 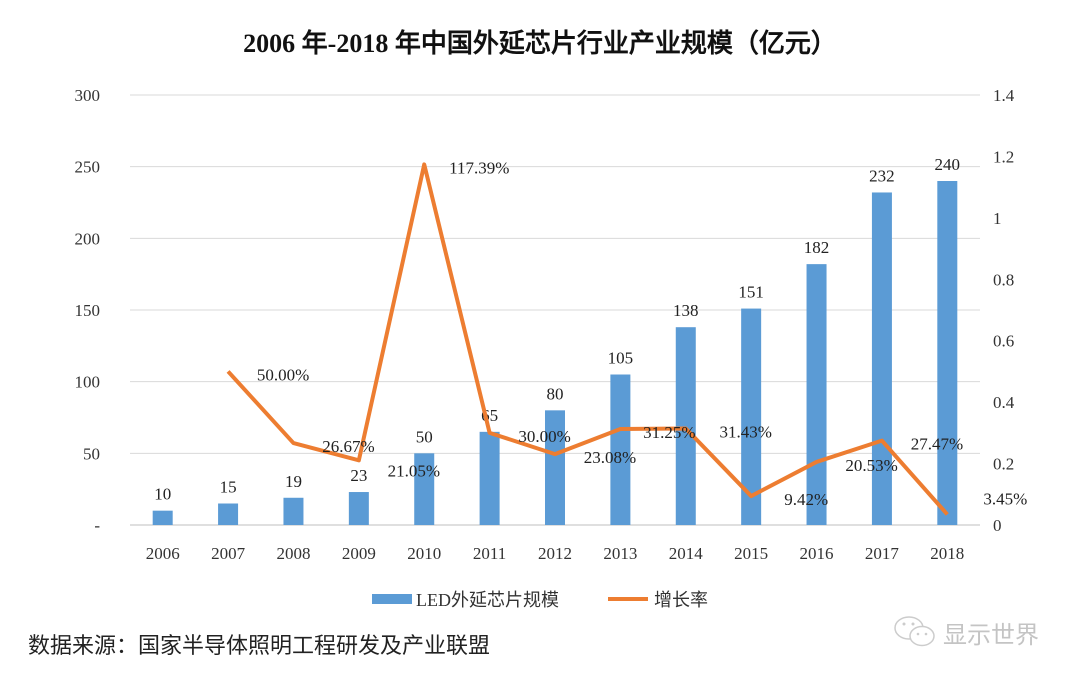 What do you see at coordinates (88, 310) in the screenshot?
I see `y-left-tick-label: 150` at bounding box center [88, 310].